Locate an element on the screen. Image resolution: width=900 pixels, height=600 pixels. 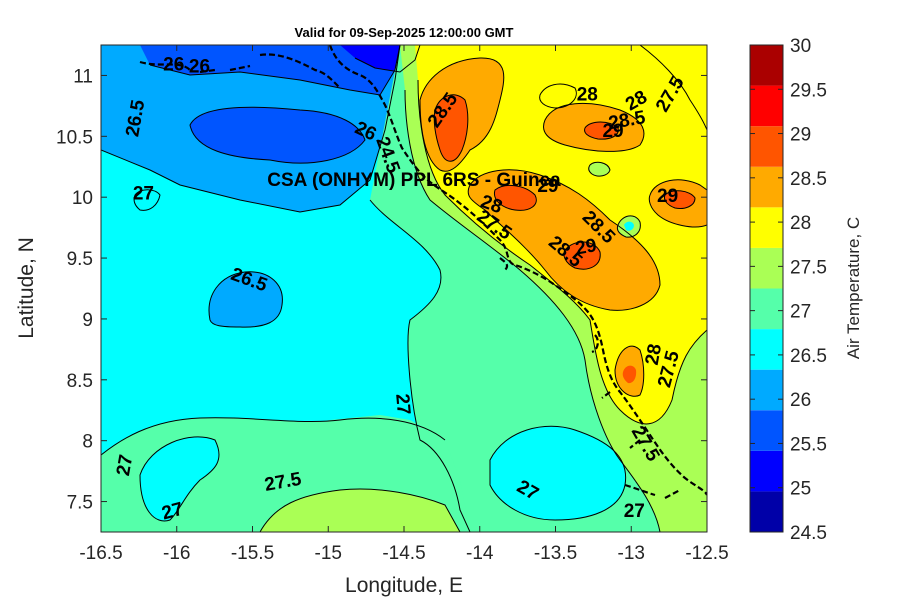
contour-line-27-pool-sw is located at coordinates (179, 479).